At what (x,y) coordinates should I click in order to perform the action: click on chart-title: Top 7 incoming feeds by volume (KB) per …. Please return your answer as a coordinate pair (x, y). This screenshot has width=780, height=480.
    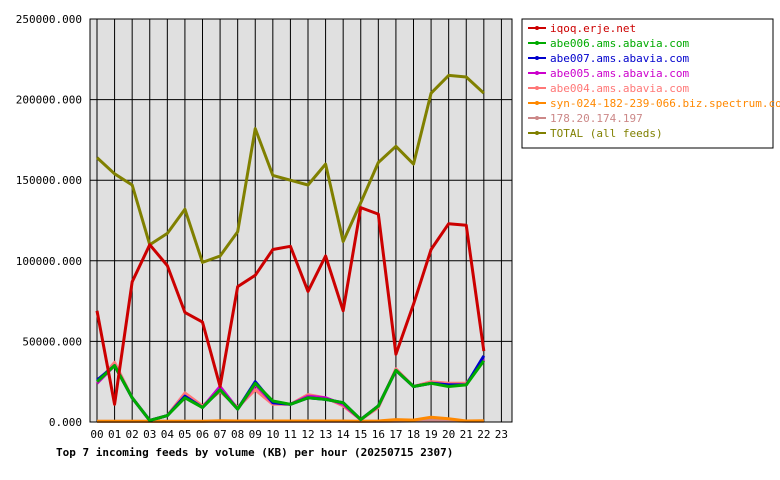
    Looking at the image, I should click on (254, 452).